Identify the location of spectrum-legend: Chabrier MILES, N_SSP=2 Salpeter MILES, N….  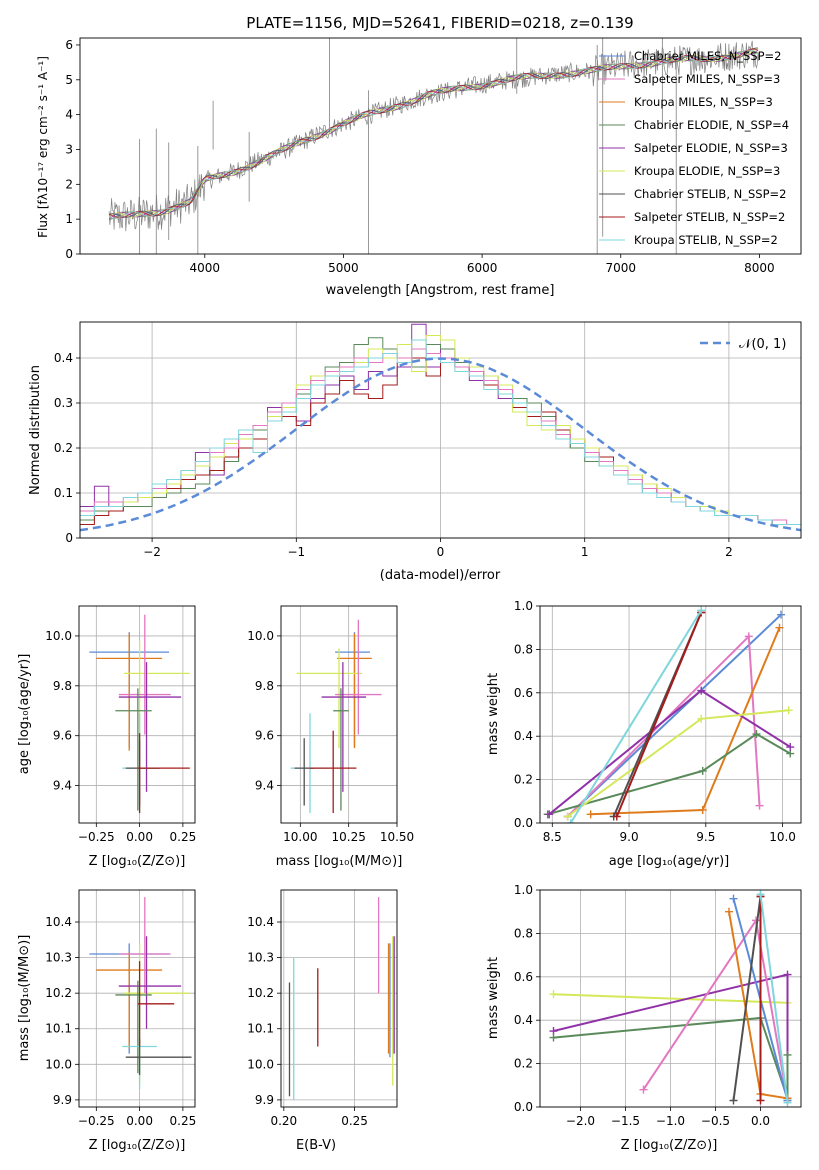
(694, 148).